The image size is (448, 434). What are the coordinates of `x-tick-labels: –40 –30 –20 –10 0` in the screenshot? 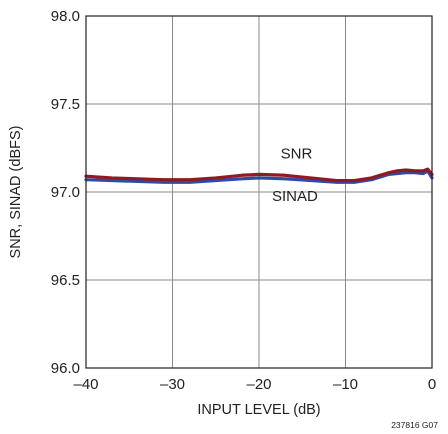 It's located at (254, 384).